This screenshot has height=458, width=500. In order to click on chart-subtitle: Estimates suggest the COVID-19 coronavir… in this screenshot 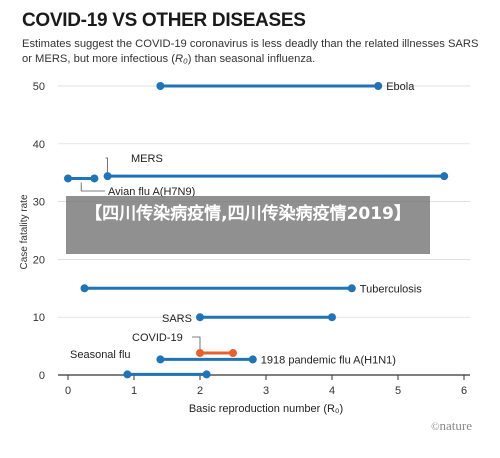, I will do `click(250, 51)`.